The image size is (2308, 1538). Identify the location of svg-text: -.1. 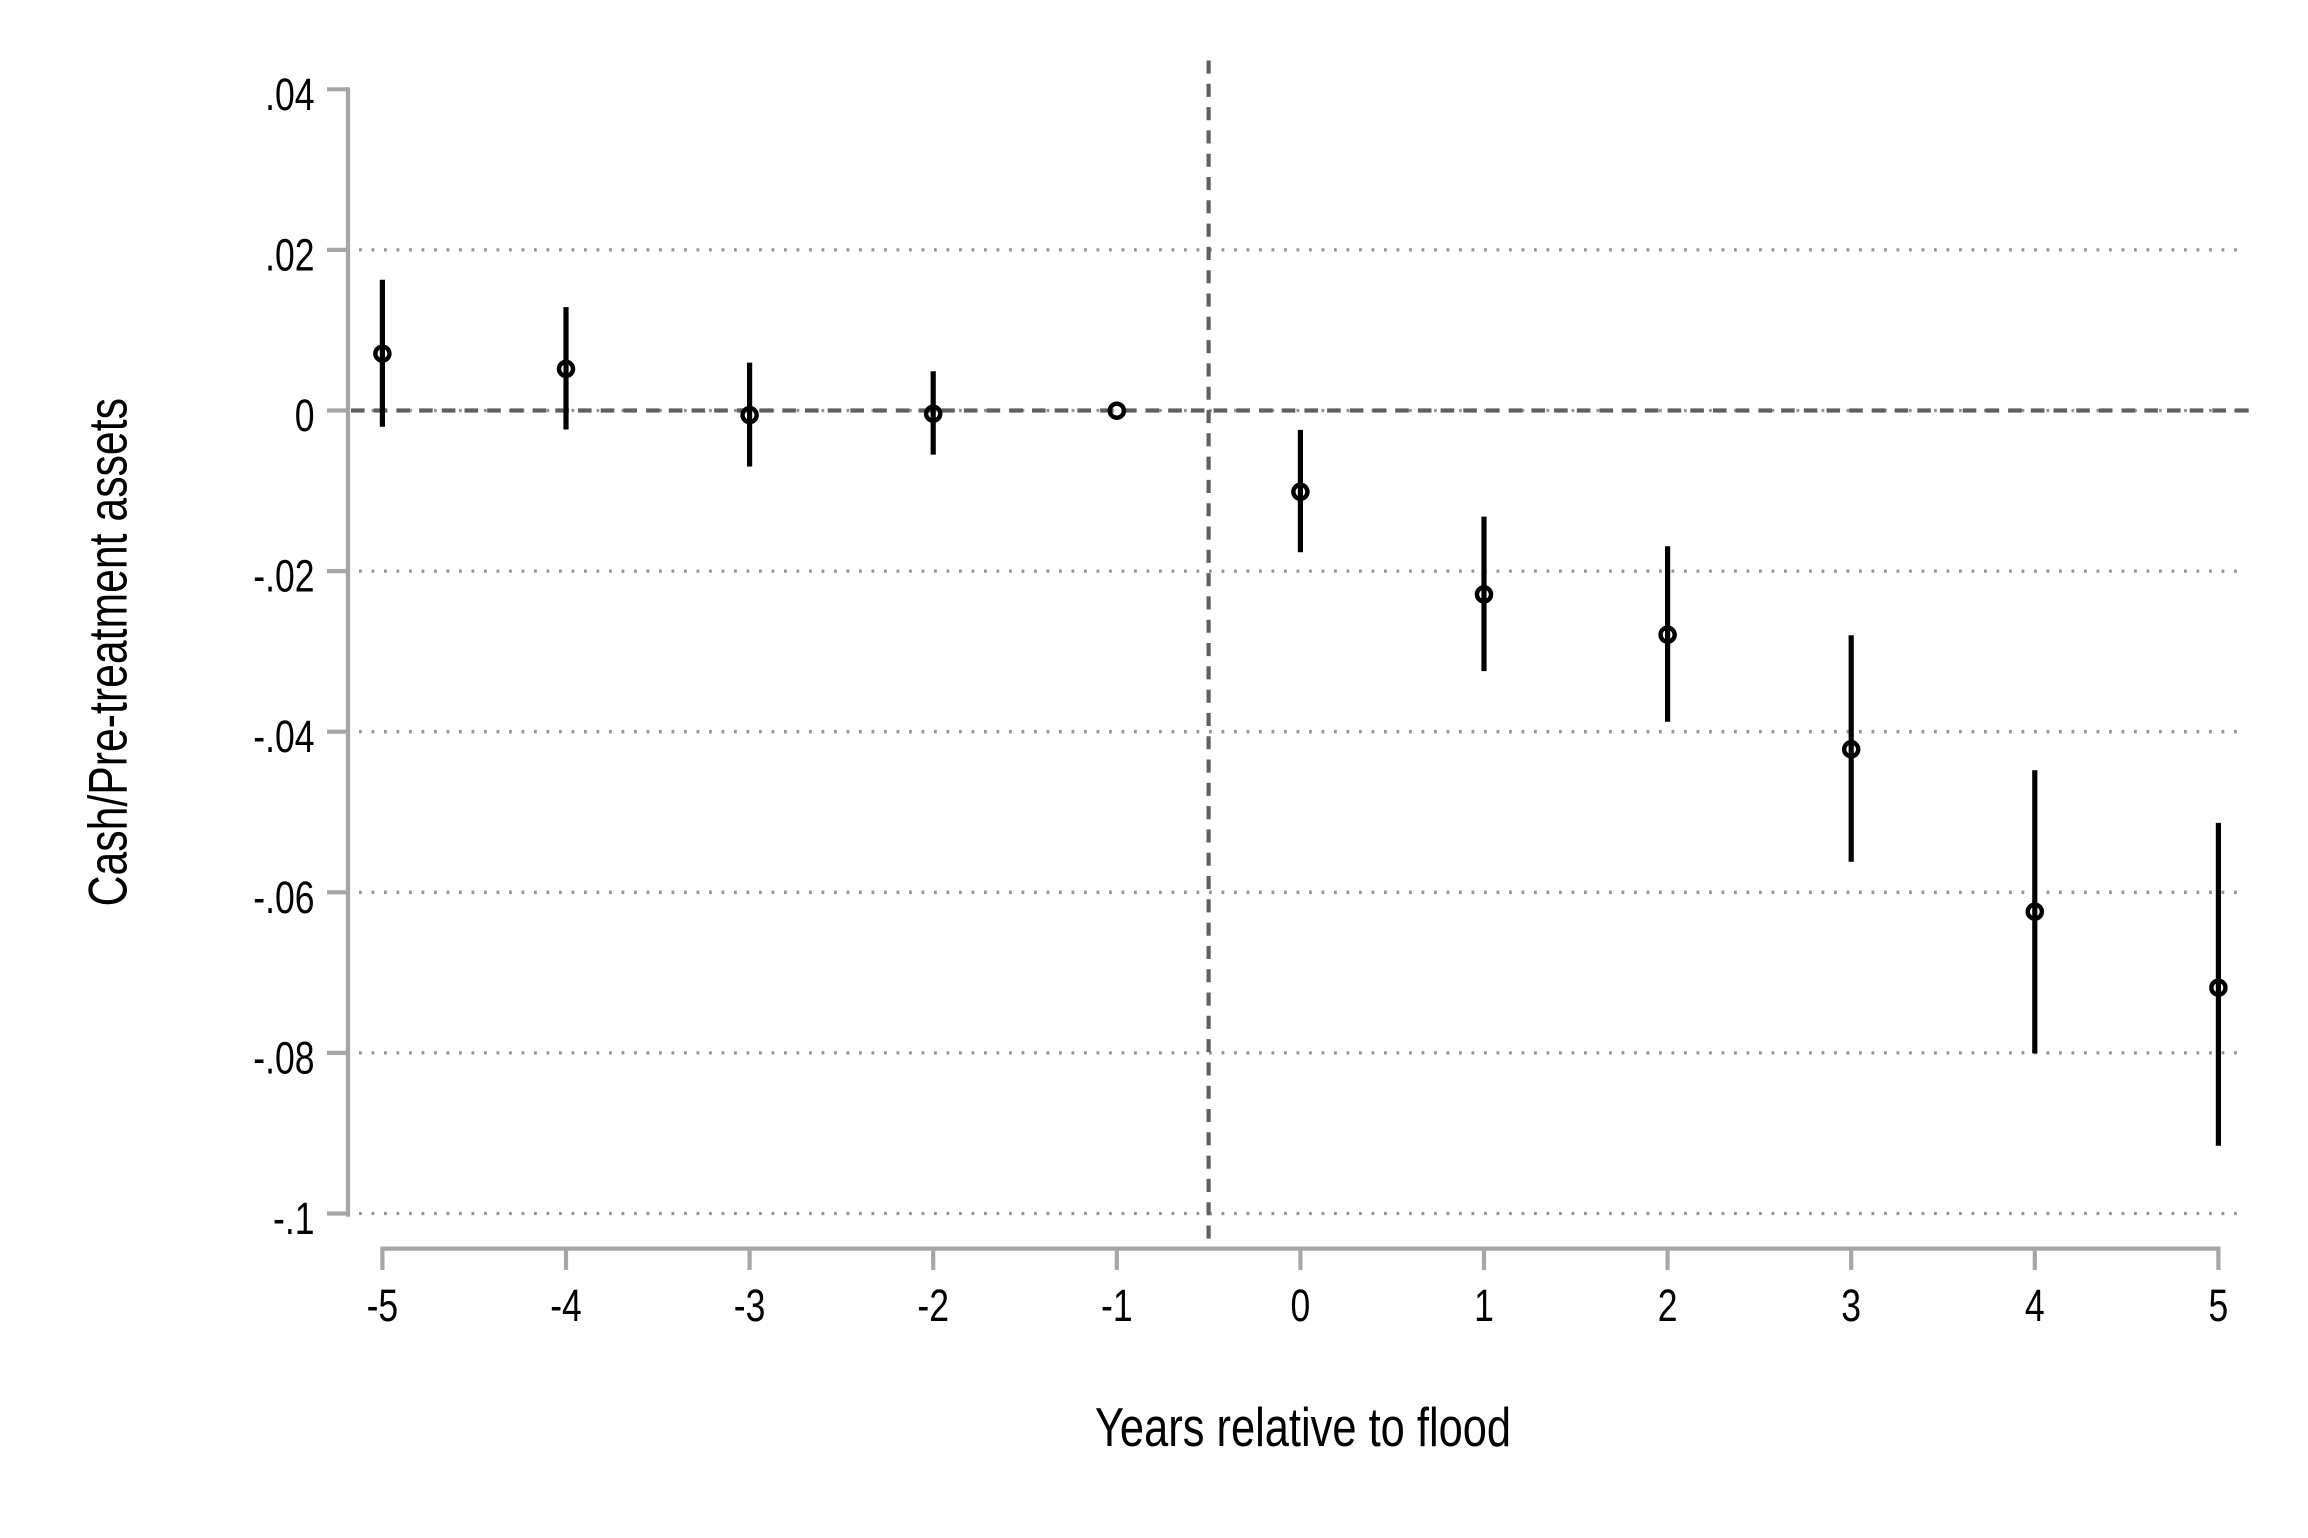
(293, 1218).